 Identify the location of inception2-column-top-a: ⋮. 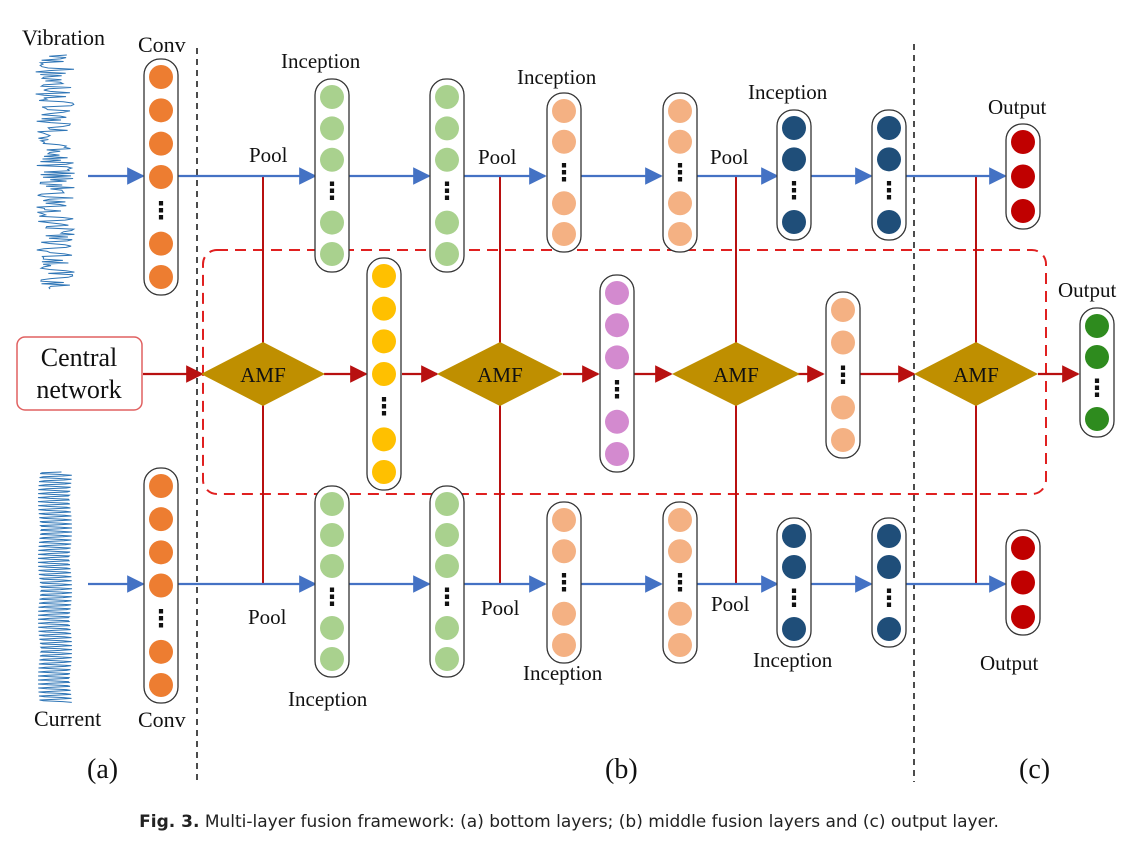
(564, 172).